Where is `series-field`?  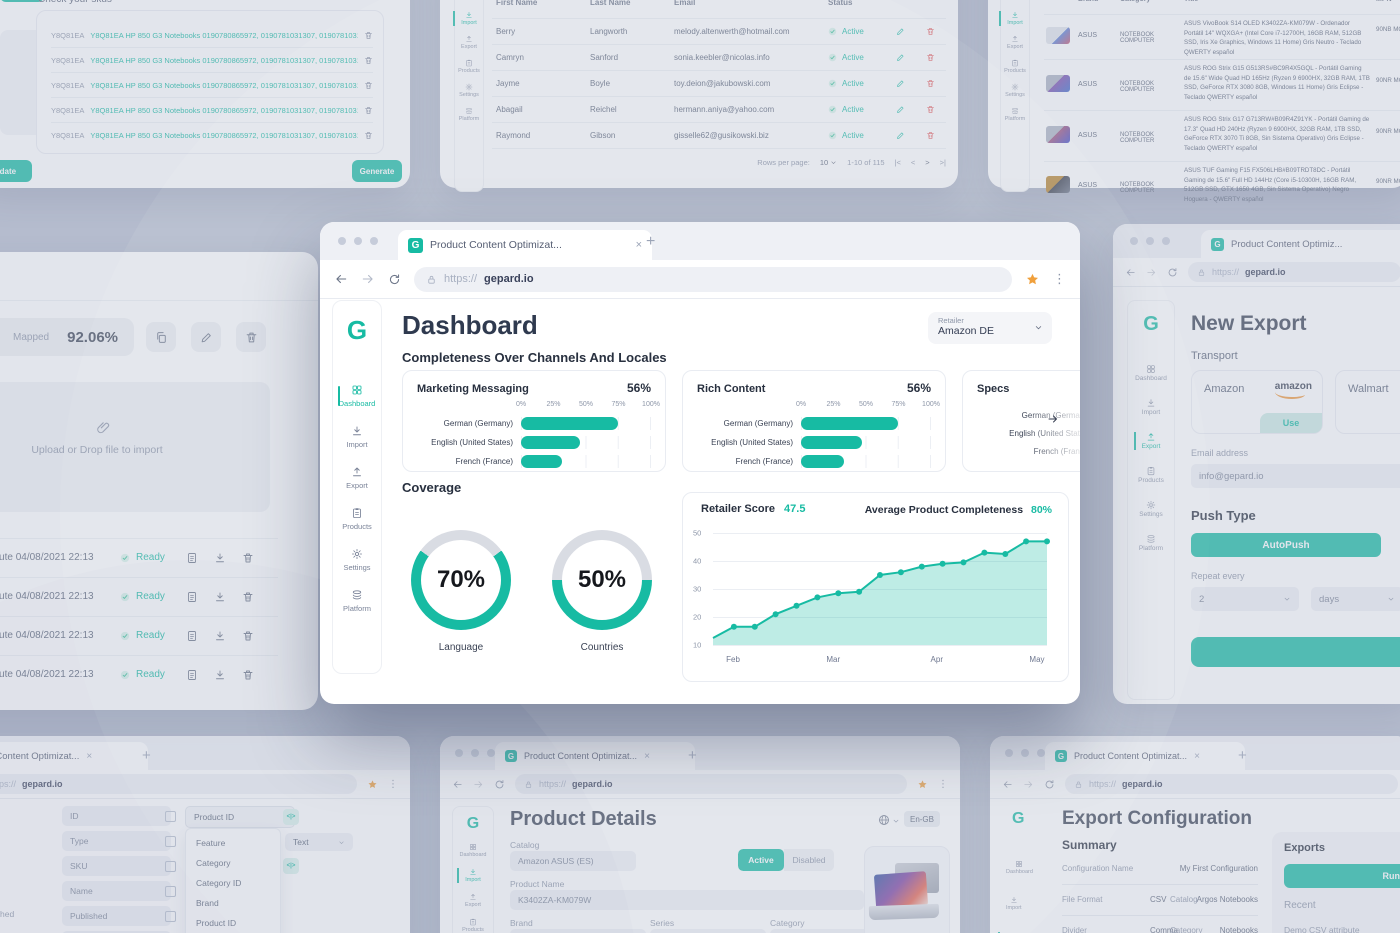
series-field is located at coordinates (708, 931).